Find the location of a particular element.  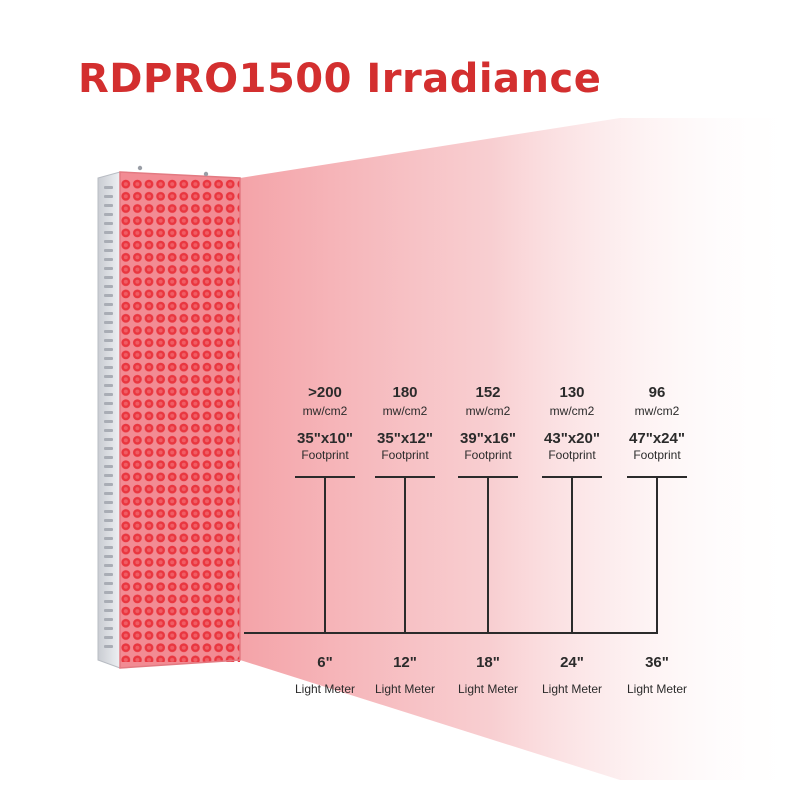

distance-value: 12" is located at coordinates (405, 662).